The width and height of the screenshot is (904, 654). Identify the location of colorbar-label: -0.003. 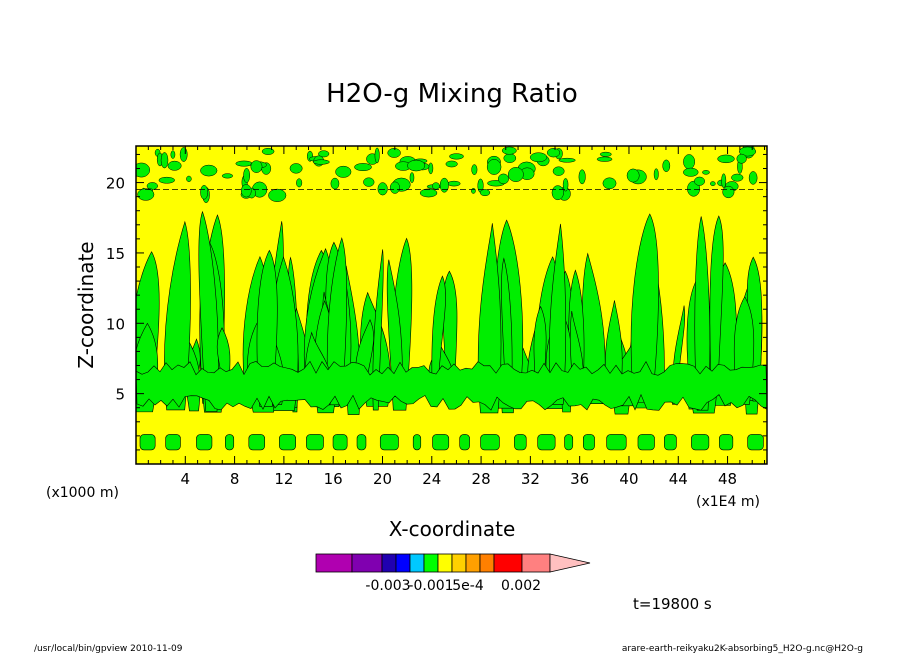
(387, 586).